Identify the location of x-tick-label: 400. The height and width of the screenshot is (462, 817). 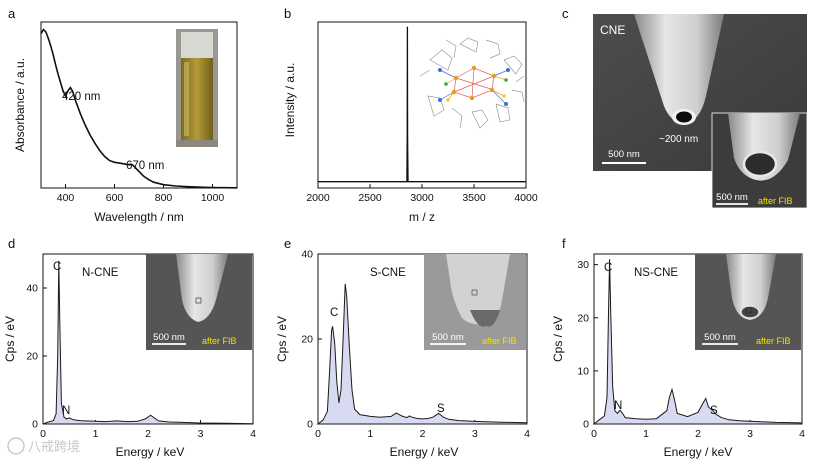
(66, 198).